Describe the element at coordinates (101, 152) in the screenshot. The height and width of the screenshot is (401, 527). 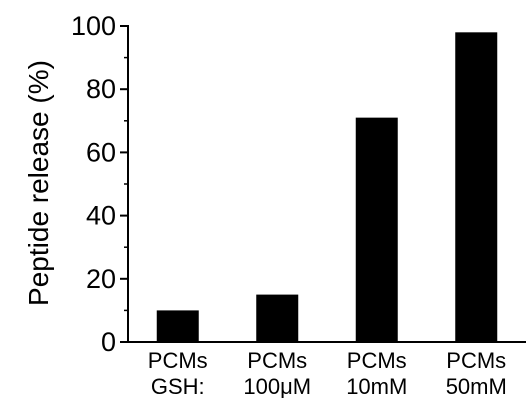
I see `y-tick-label: 60` at that location.